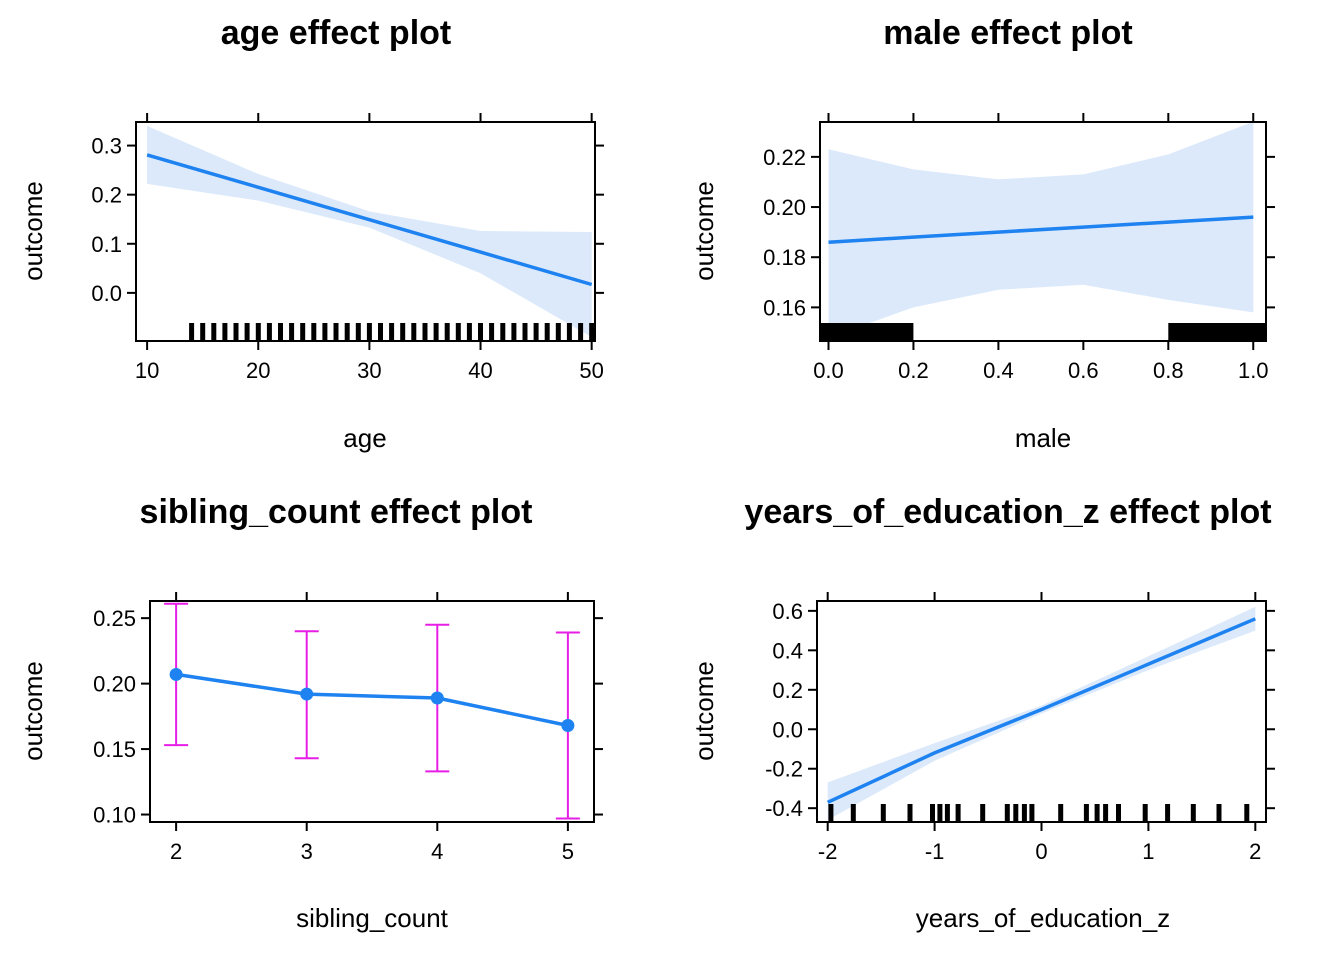 The width and height of the screenshot is (1344, 960). What do you see at coordinates (1007, 33) in the screenshot?
I see `panel-title: male effect plot` at bounding box center [1007, 33].